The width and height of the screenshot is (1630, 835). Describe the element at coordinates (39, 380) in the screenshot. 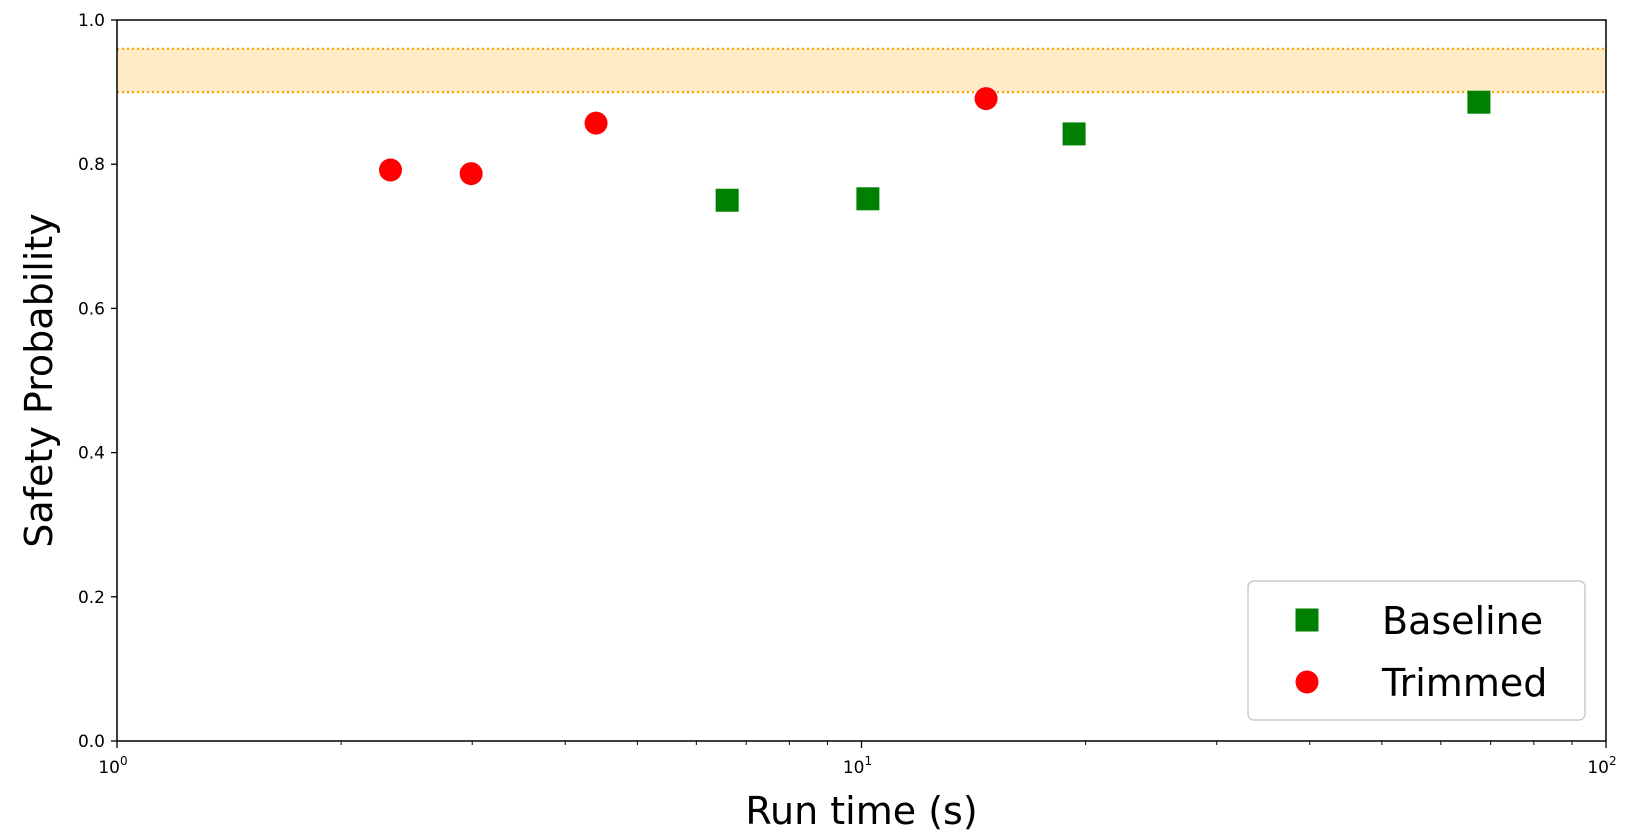

I see `y-axis-label: Safety Probability` at that location.